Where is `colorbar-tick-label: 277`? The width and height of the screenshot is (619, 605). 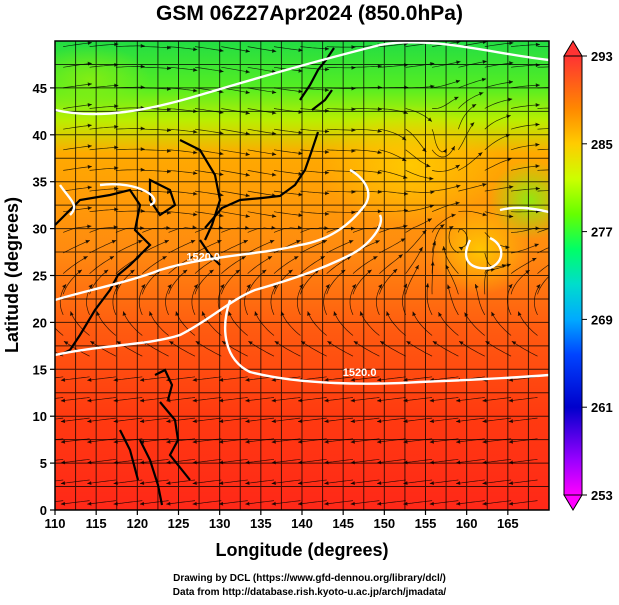 colorbar-tick-label: 277 is located at coordinates (602, 232).